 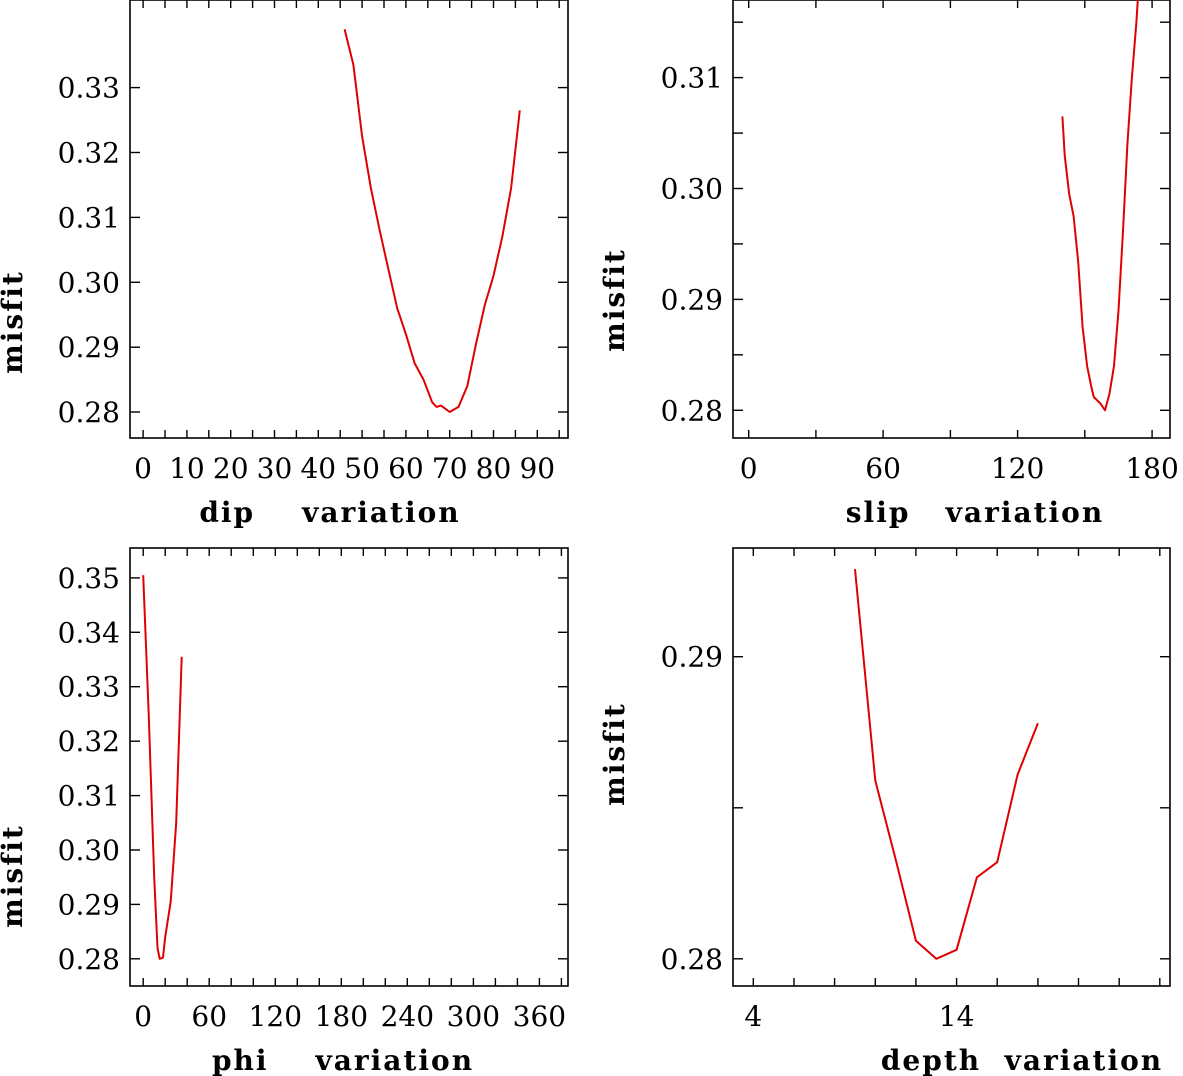 I want to click on depth-y-axis-title: misfit, so click(x=614, y=754).